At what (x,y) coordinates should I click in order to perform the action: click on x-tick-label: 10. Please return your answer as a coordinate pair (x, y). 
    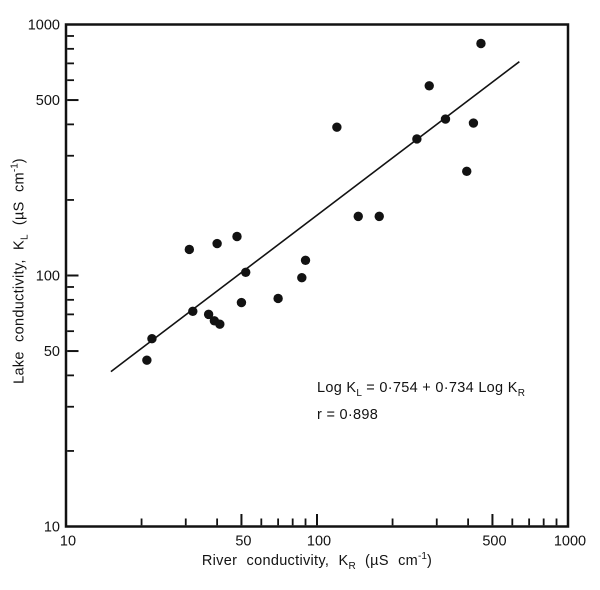
    Looking at the image, I should click on (68, 542).